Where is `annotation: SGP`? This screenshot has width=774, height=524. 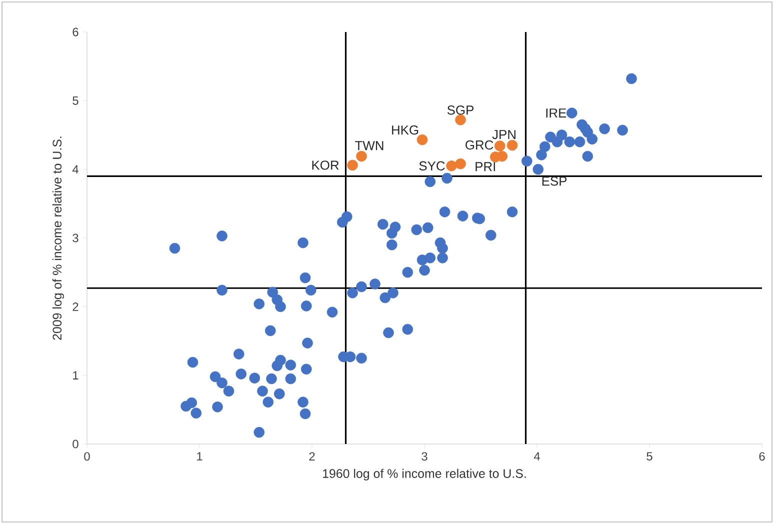 annotation: SGP is located at coordinates (460, 110).